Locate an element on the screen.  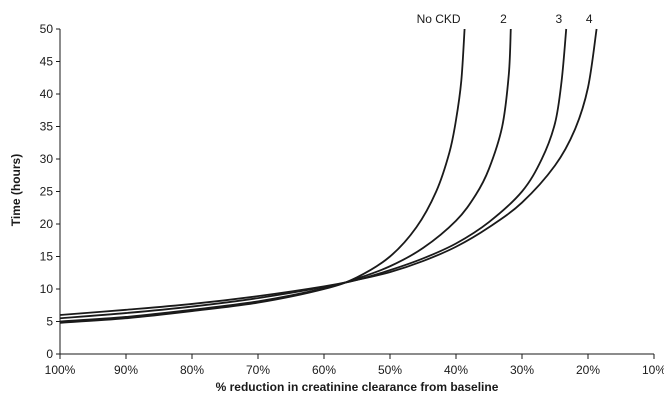
y-axis-title: Time (hours) is located at coordinates (16, 190).